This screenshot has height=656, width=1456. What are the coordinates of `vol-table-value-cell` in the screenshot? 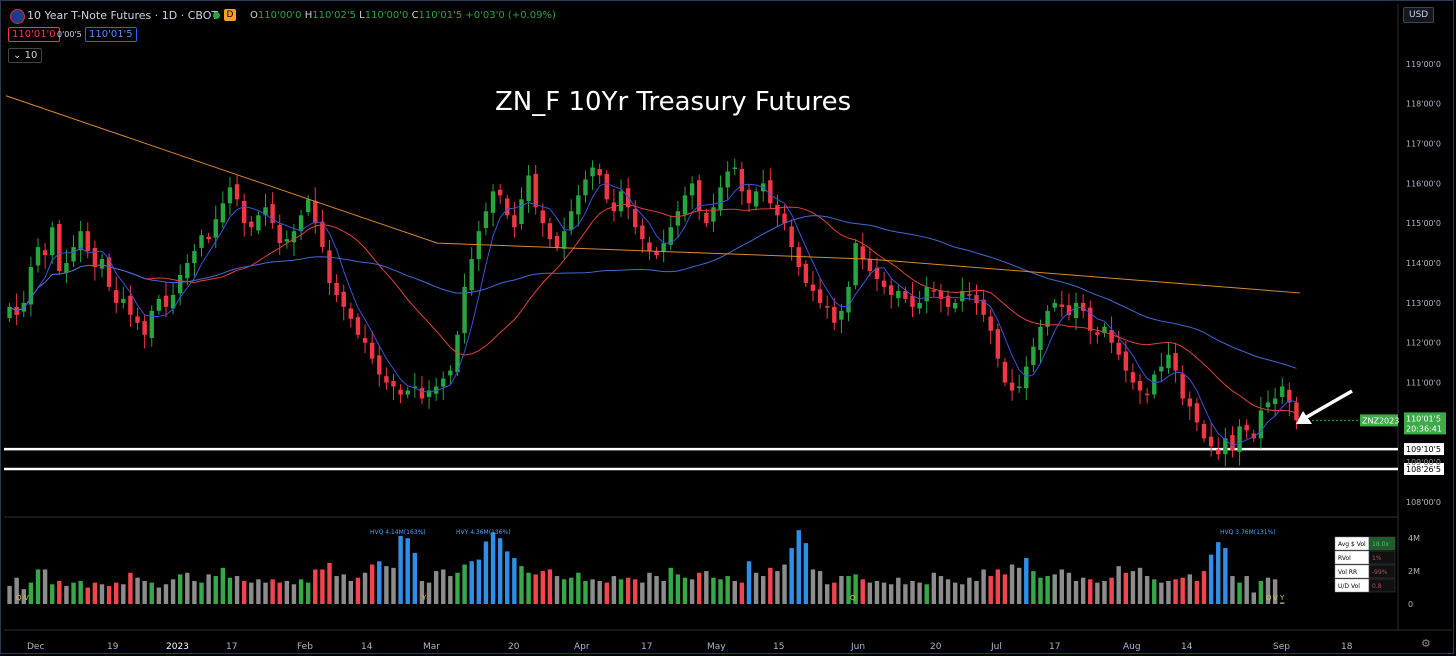 It's located at (1382, 571).